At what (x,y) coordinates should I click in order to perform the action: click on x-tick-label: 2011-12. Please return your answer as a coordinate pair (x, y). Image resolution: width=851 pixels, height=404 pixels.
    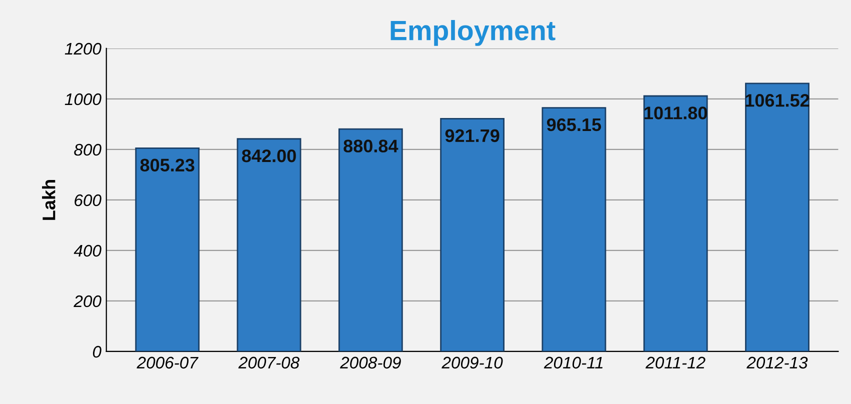
    Looking at the image, I should click on (676, 362).